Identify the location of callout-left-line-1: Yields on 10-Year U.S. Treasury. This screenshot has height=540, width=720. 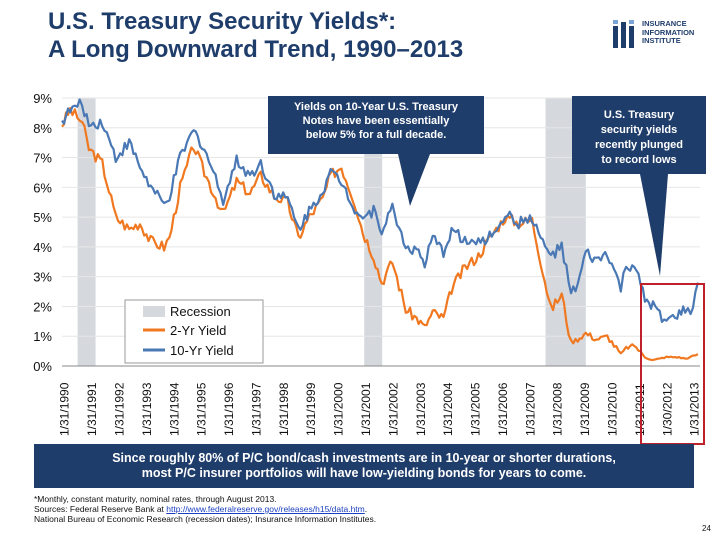
(376, 107).